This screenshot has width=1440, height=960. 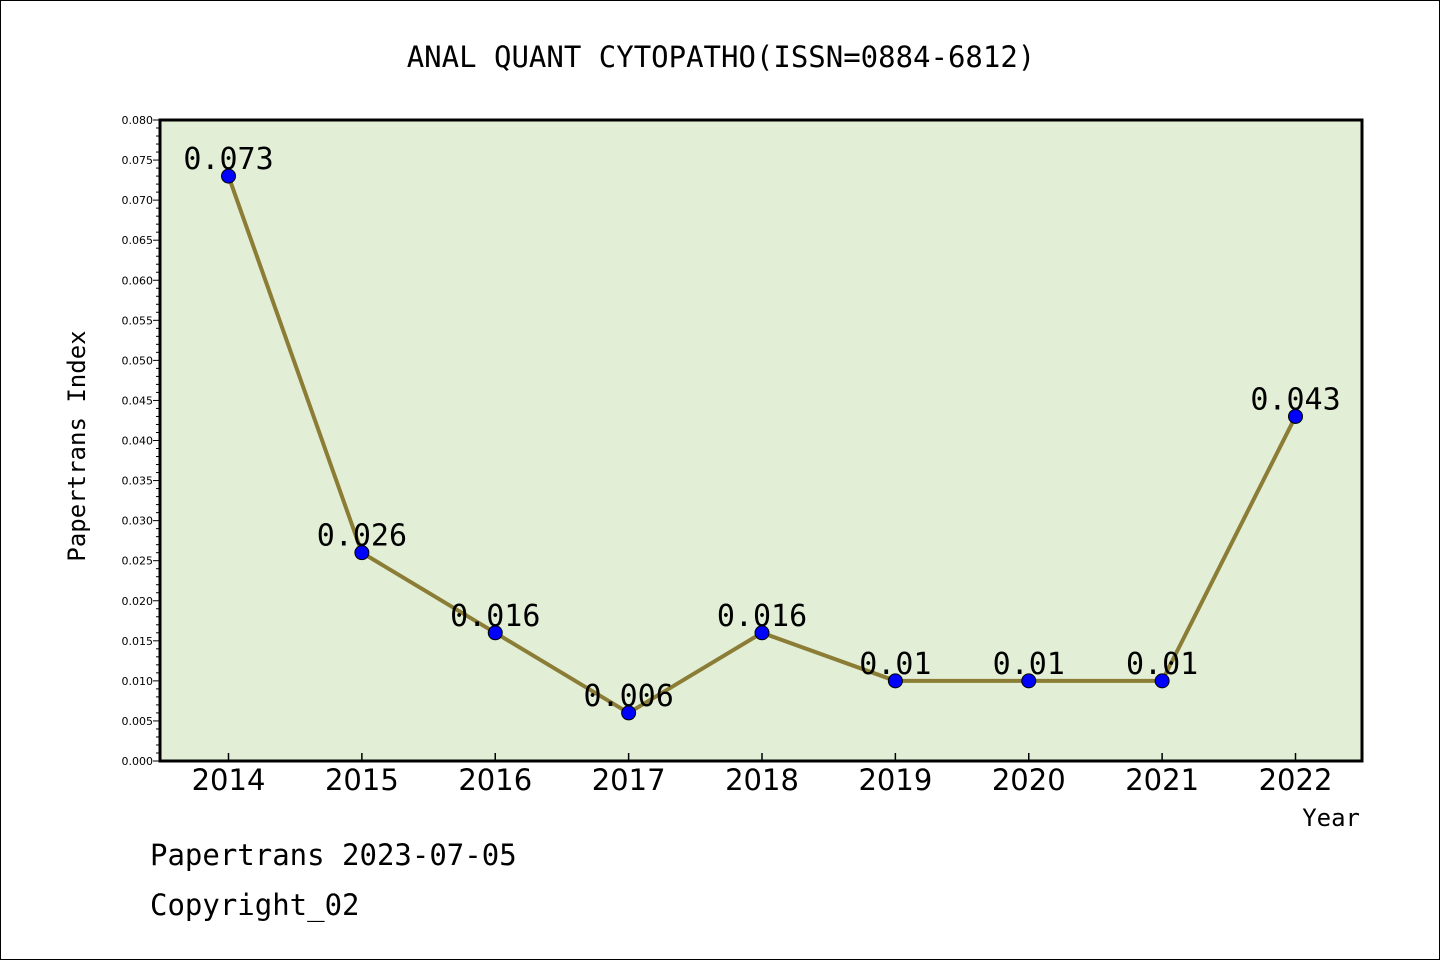 I want to click on y-axis-label: Papertrans Index, so click(x=77, y=445).